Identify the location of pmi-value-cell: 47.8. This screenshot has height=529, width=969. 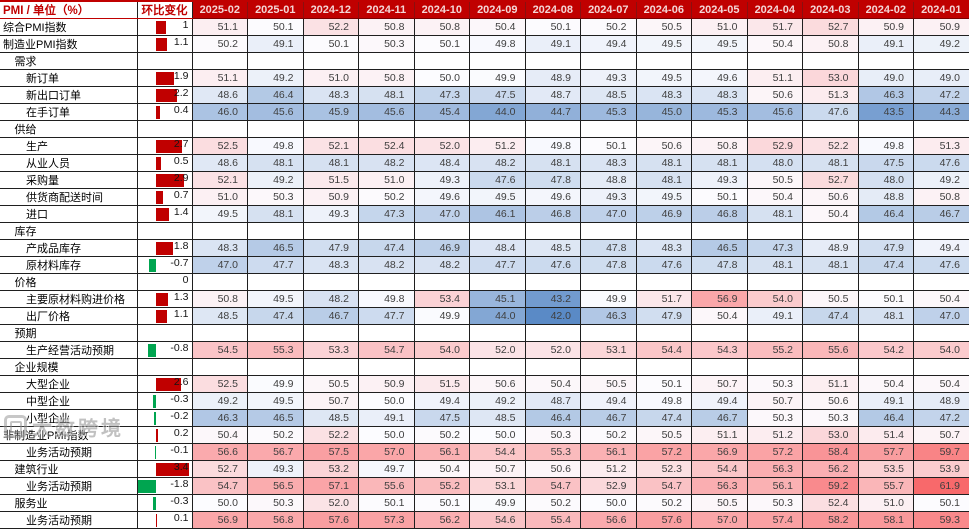
(553, 180).